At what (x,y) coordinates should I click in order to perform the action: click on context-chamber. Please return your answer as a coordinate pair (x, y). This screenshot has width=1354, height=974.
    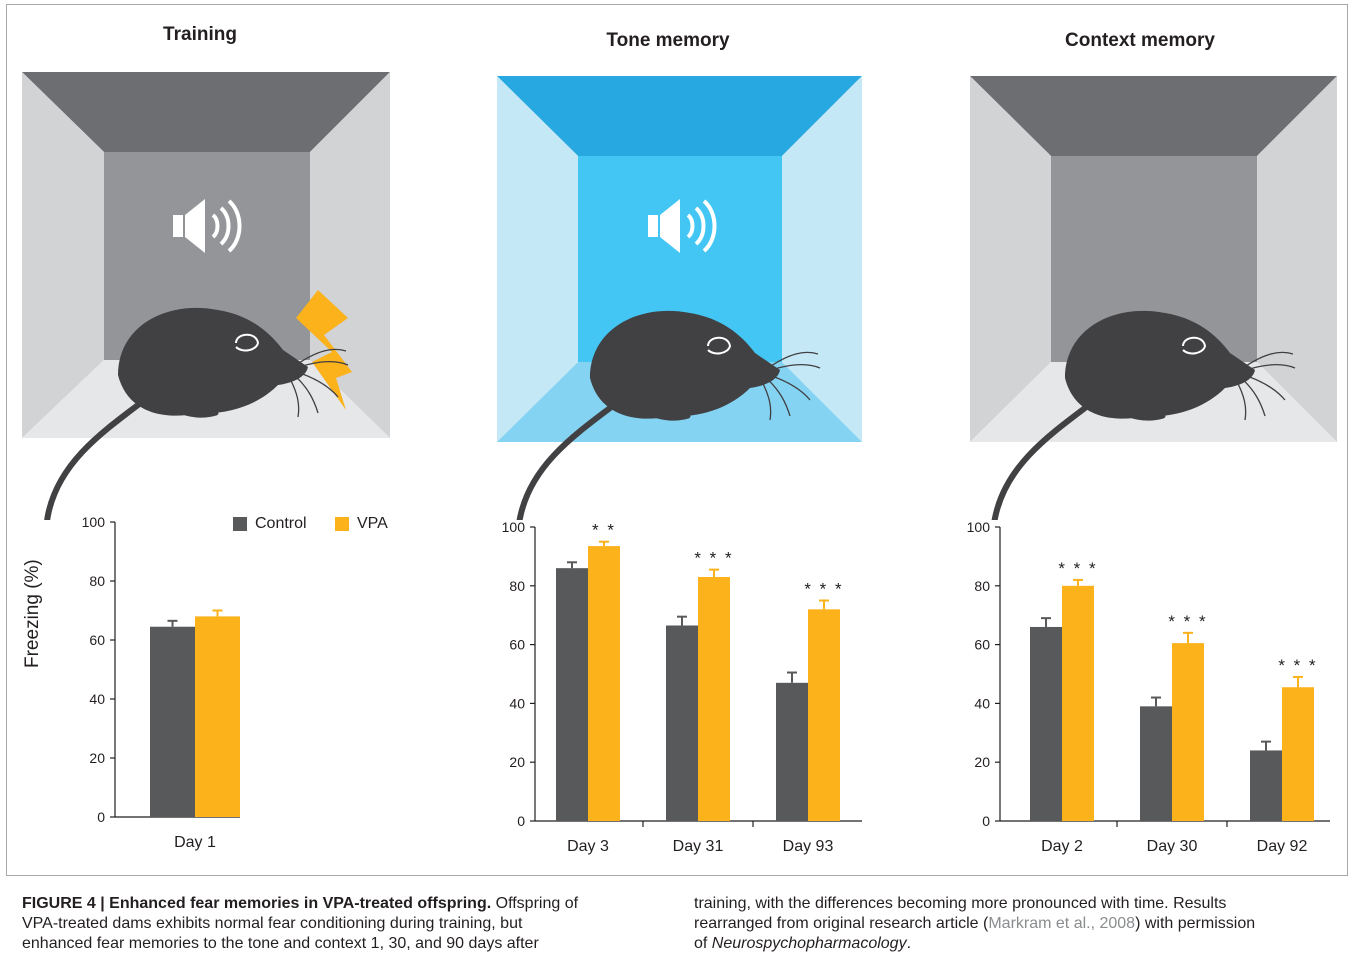
    Looking at the image, I should click on (1153, 259).